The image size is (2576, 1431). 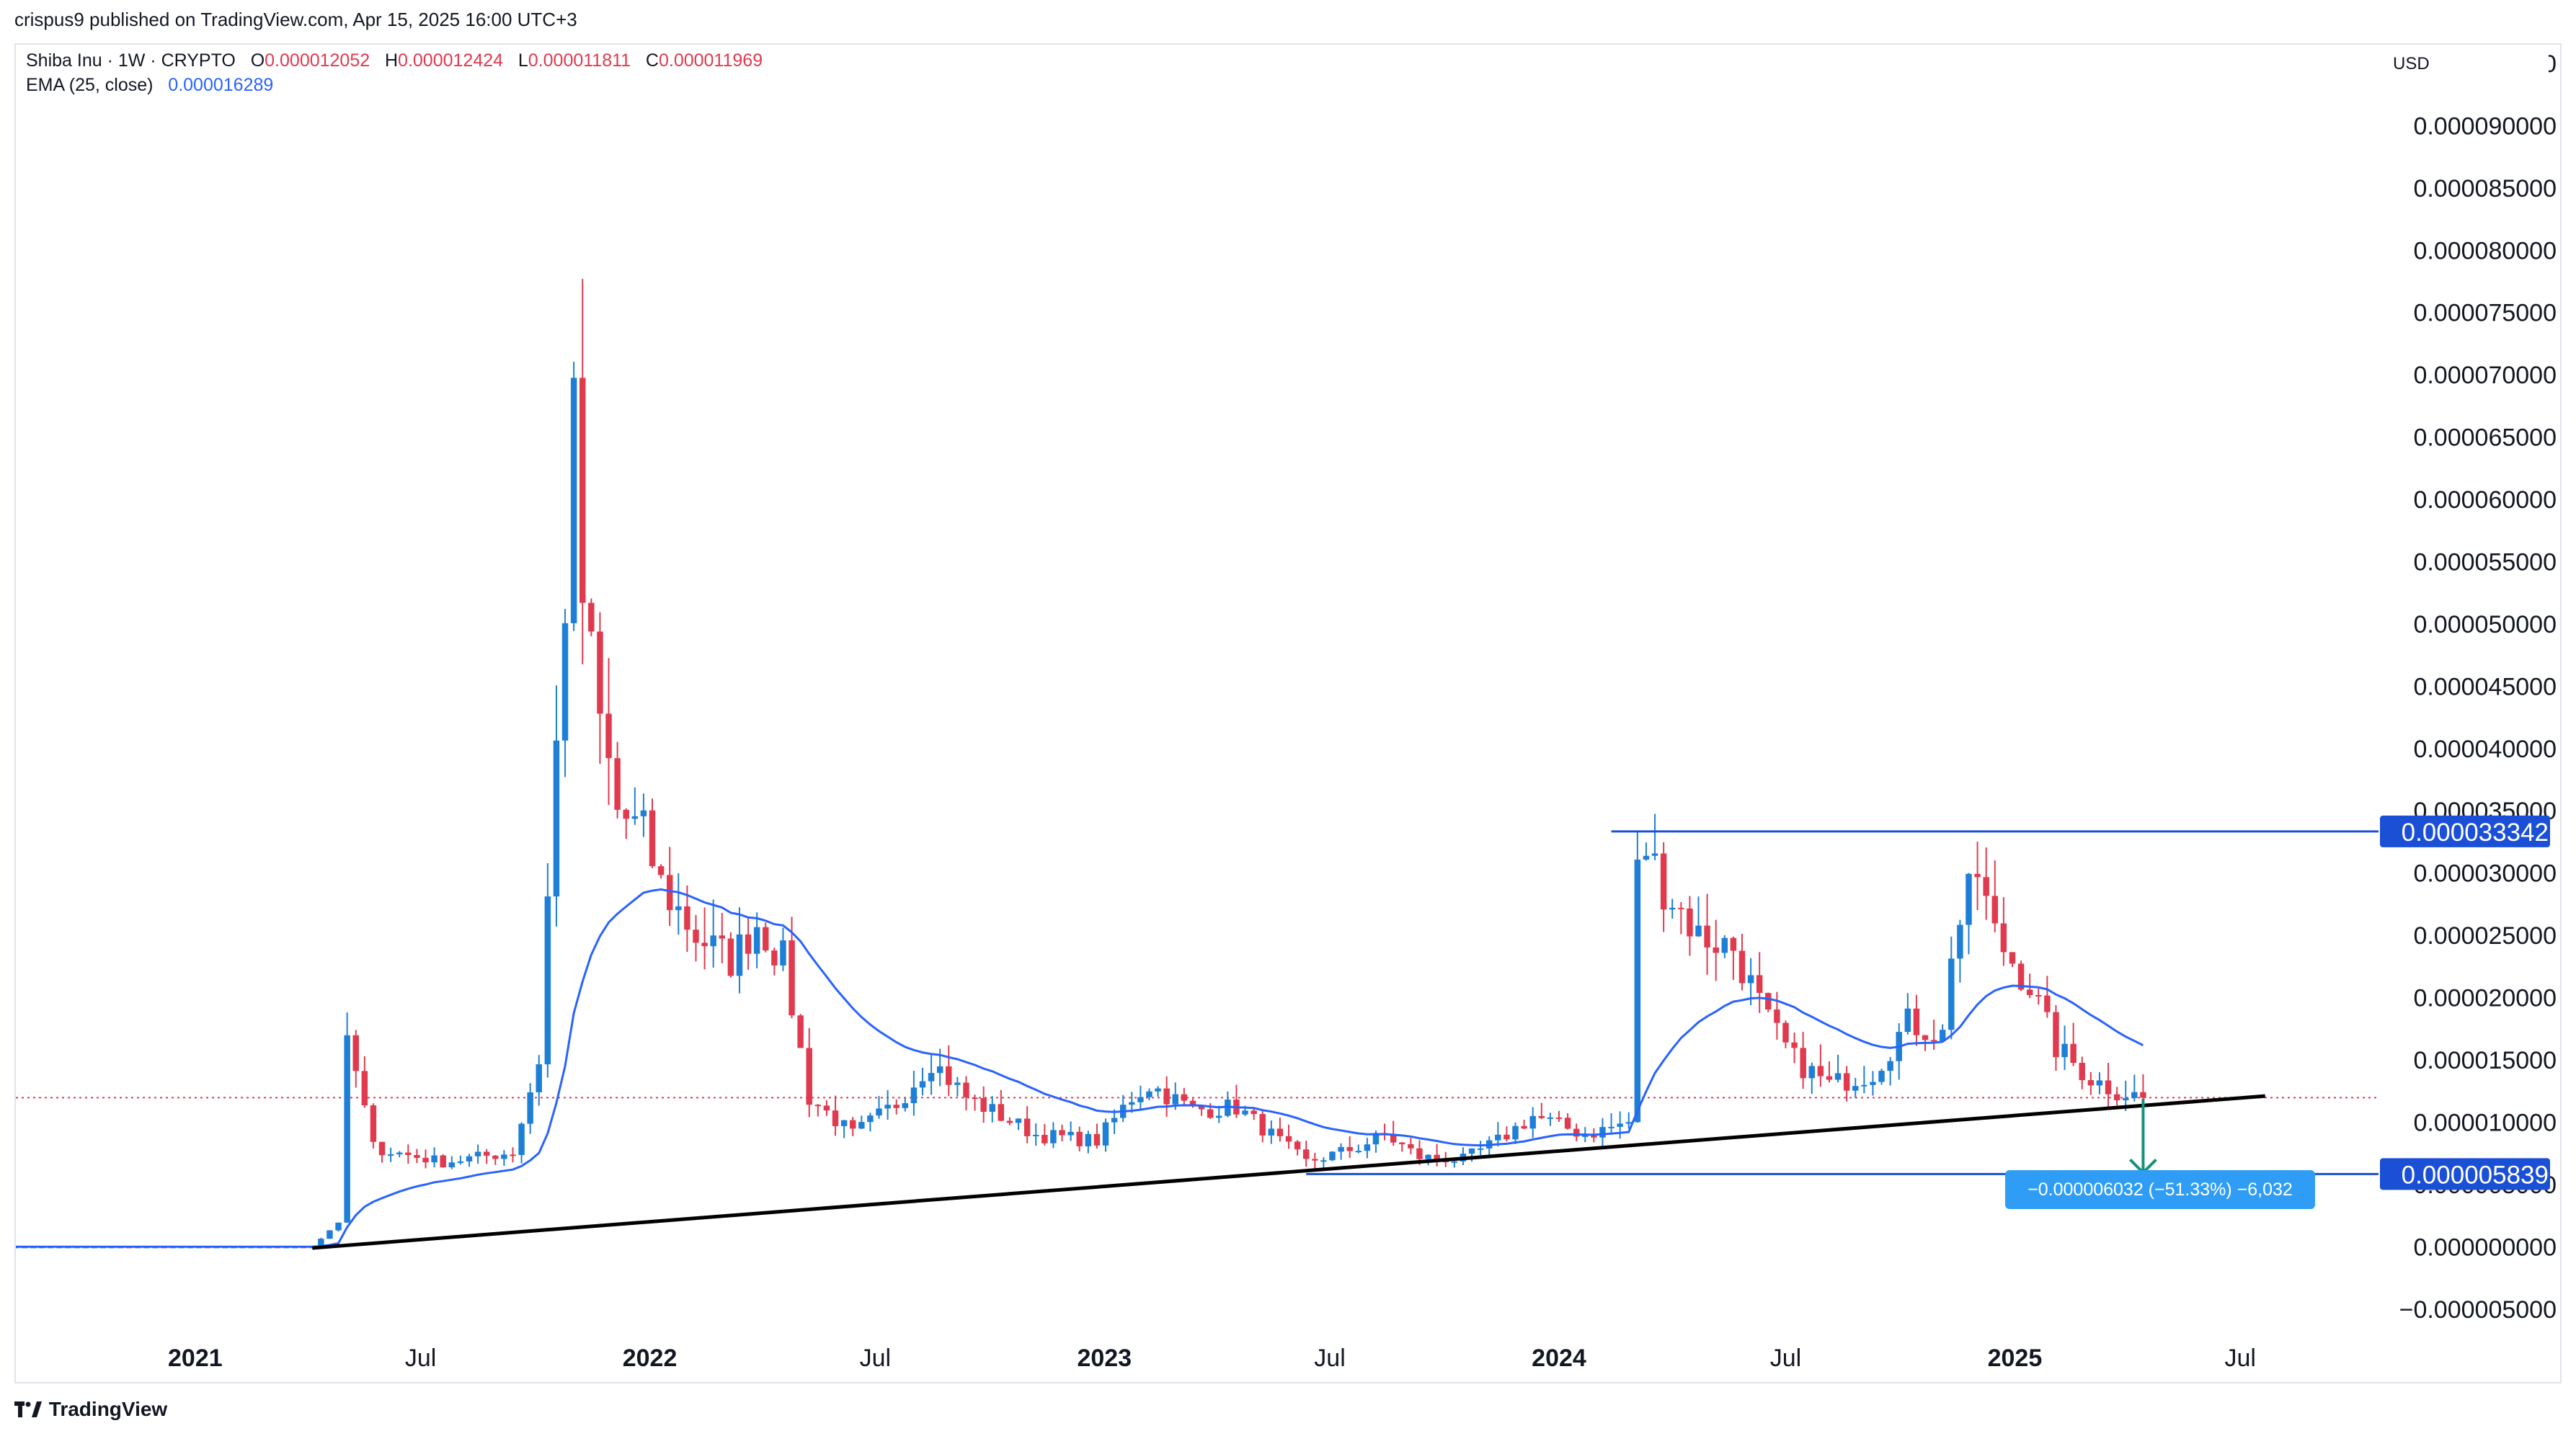 What do you see at coordinates (650, 1359) in the screenshot?
I see `time-tick-label: 2022` at bounding box center [650, 1359].